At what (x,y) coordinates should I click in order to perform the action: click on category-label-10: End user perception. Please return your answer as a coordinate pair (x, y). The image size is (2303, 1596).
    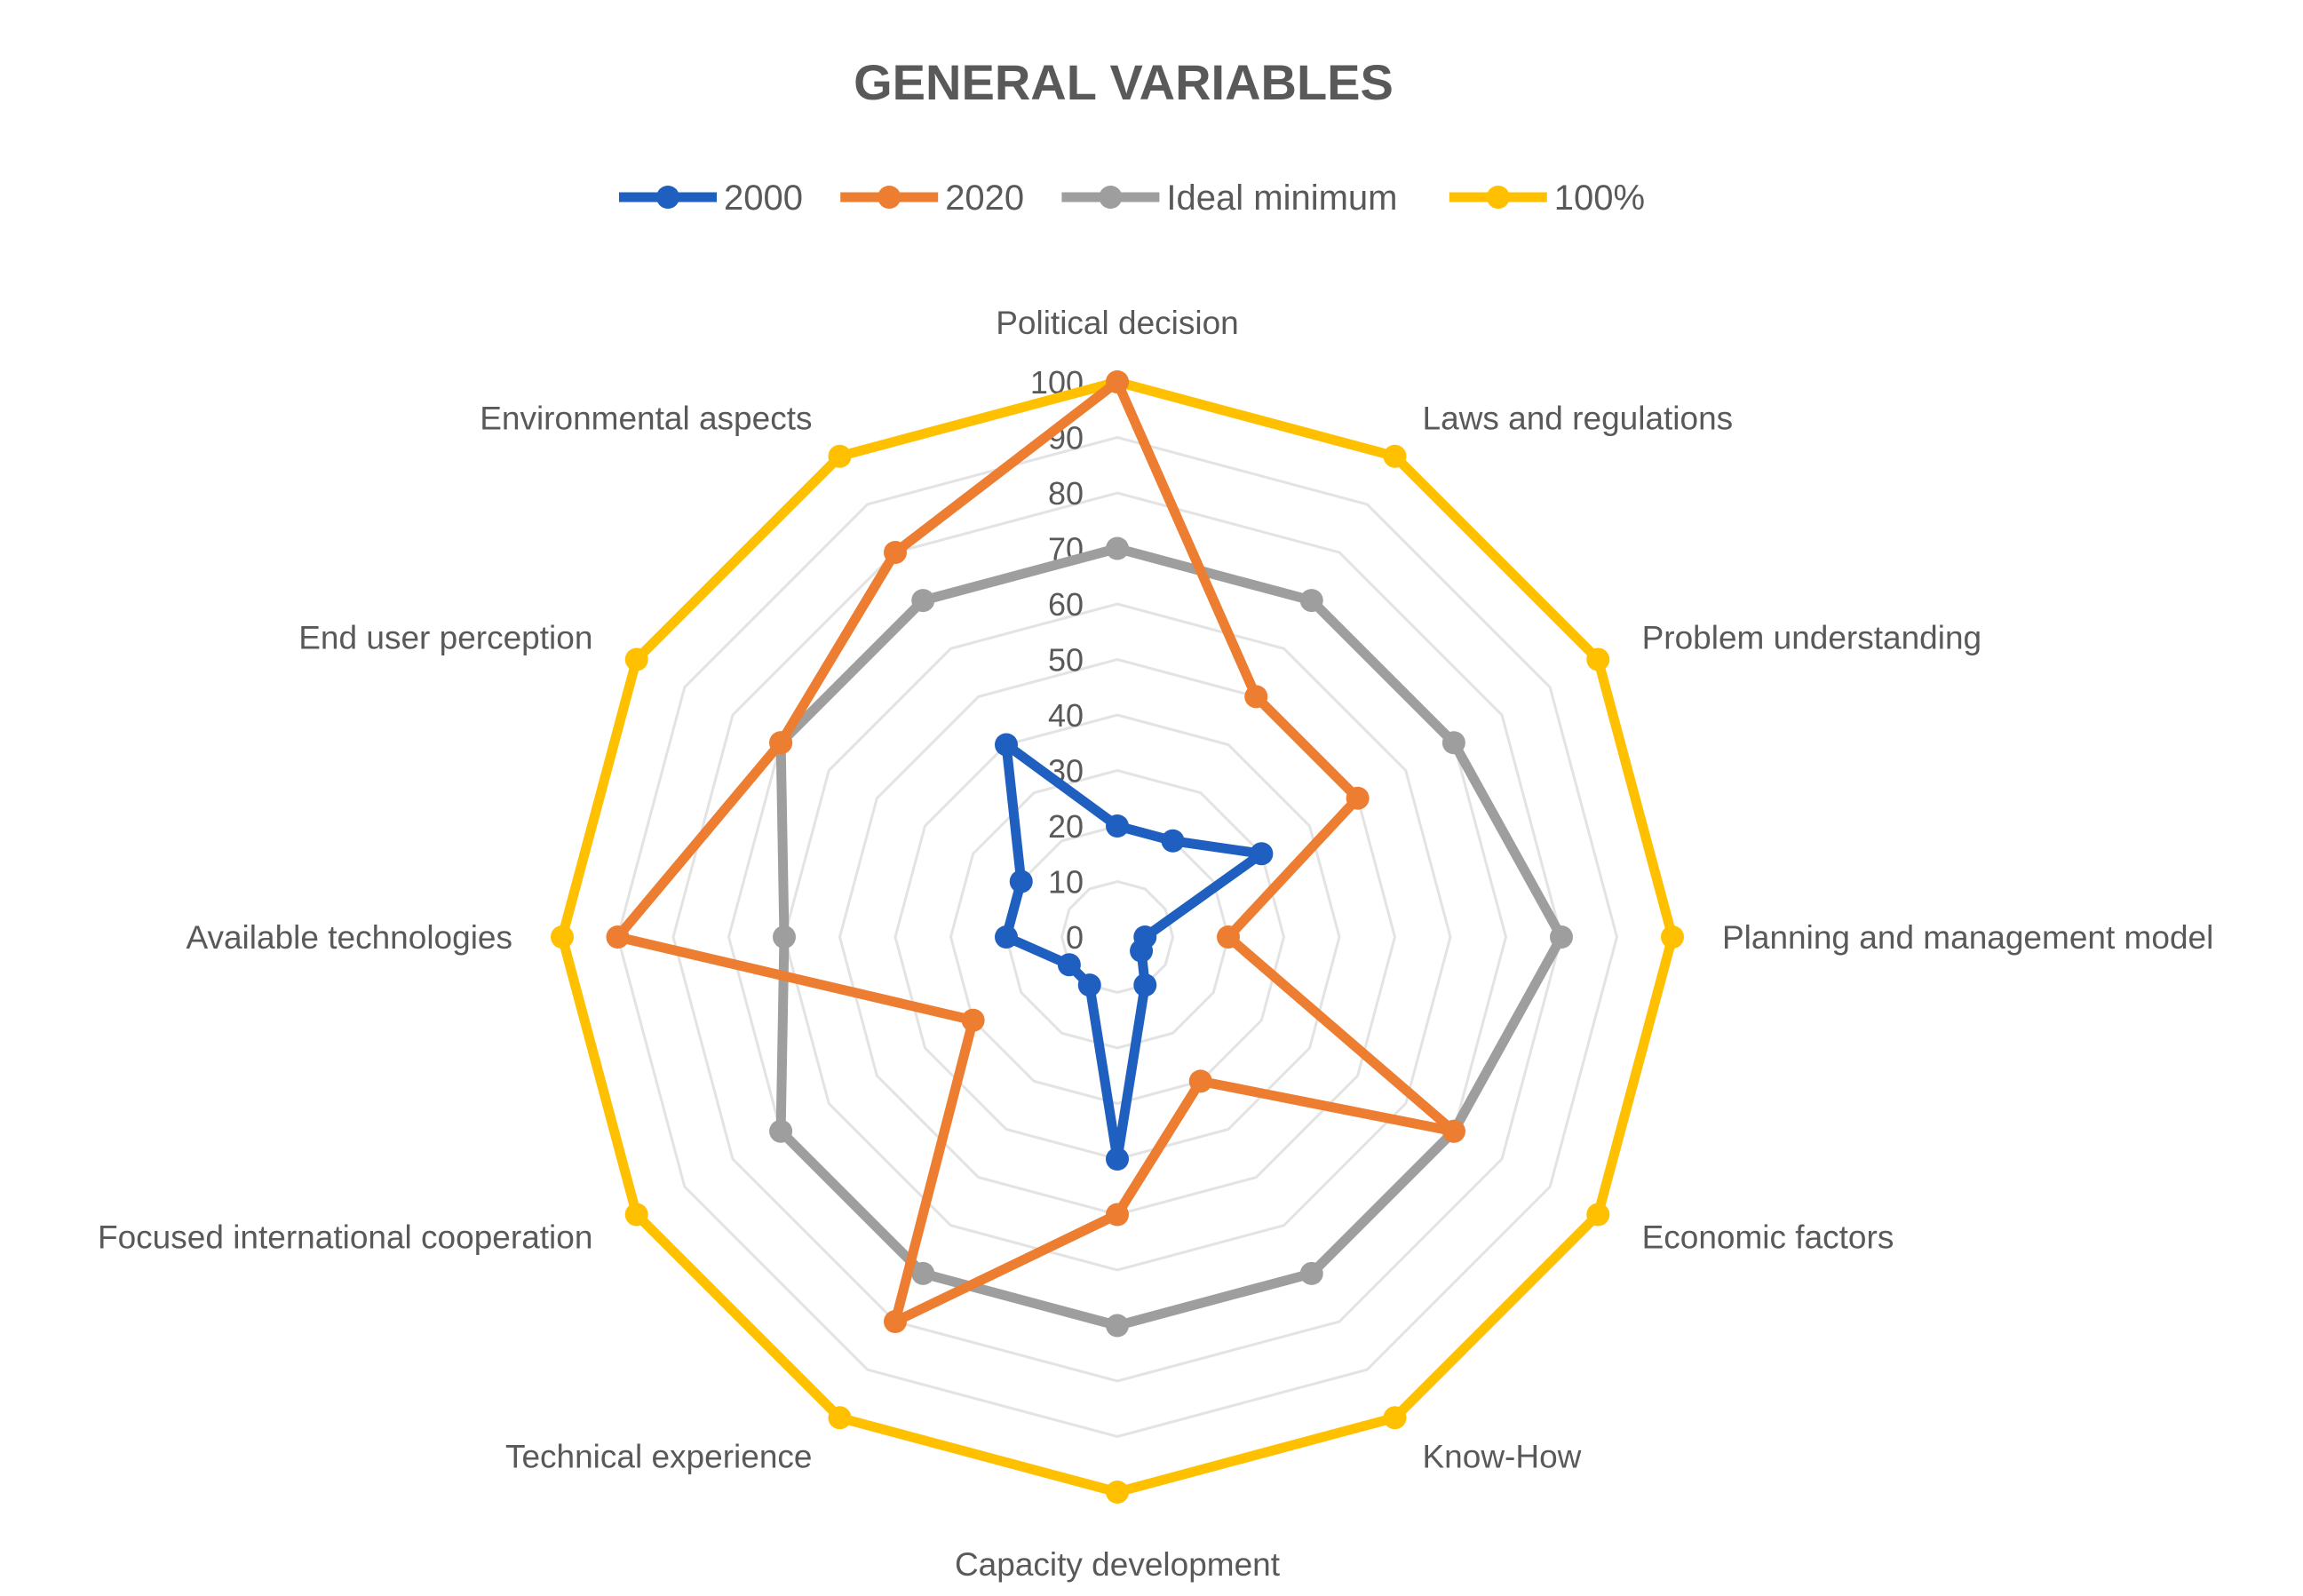
    Looking at the image, I should click on (445, 638).